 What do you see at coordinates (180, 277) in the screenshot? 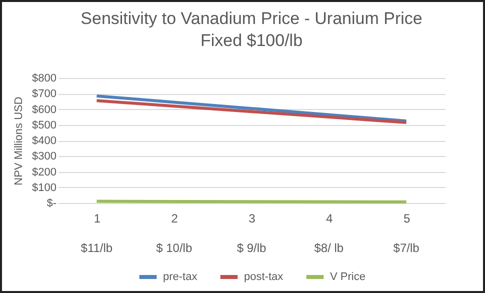
I see `legend-label: pre-tax` at bounding box center [180, 277].